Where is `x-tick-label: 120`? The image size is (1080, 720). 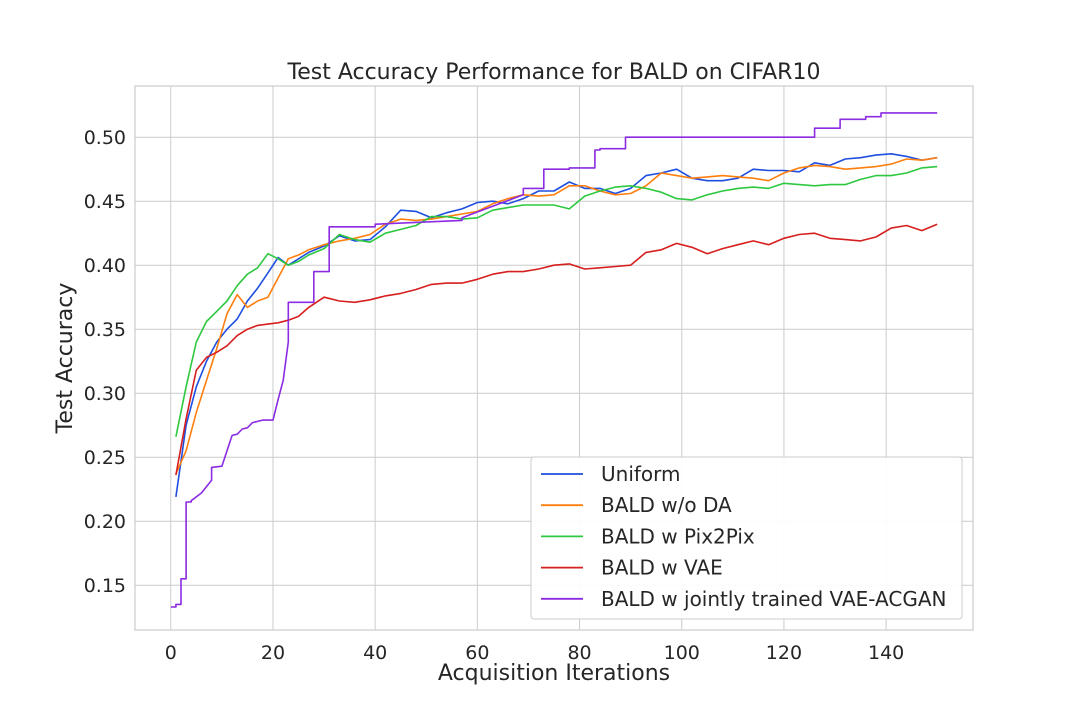
x-tick-label: 120 is located at coordinates (784, 653).